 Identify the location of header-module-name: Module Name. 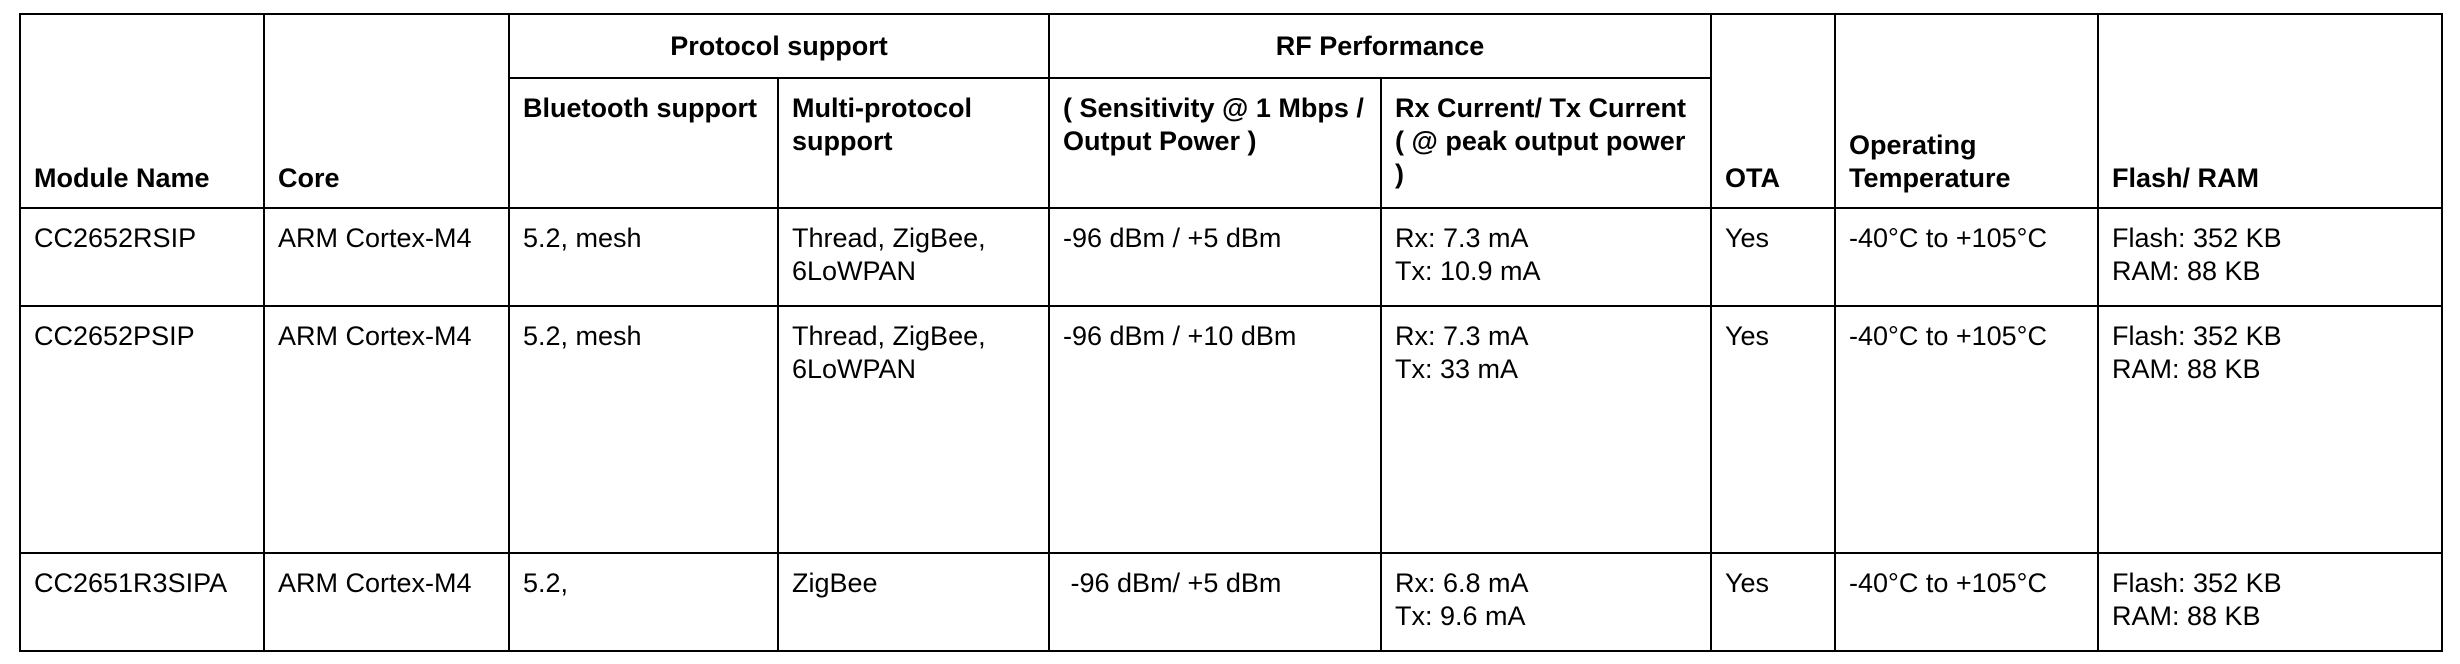
(142, 111).